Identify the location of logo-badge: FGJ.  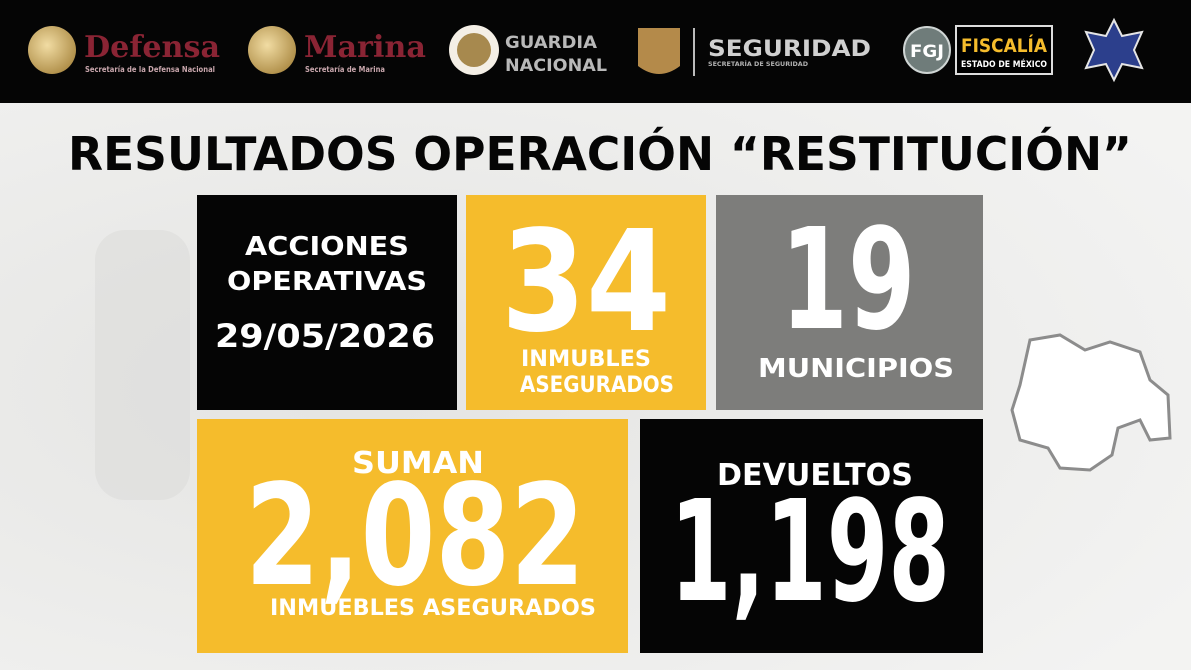
(927, 52).